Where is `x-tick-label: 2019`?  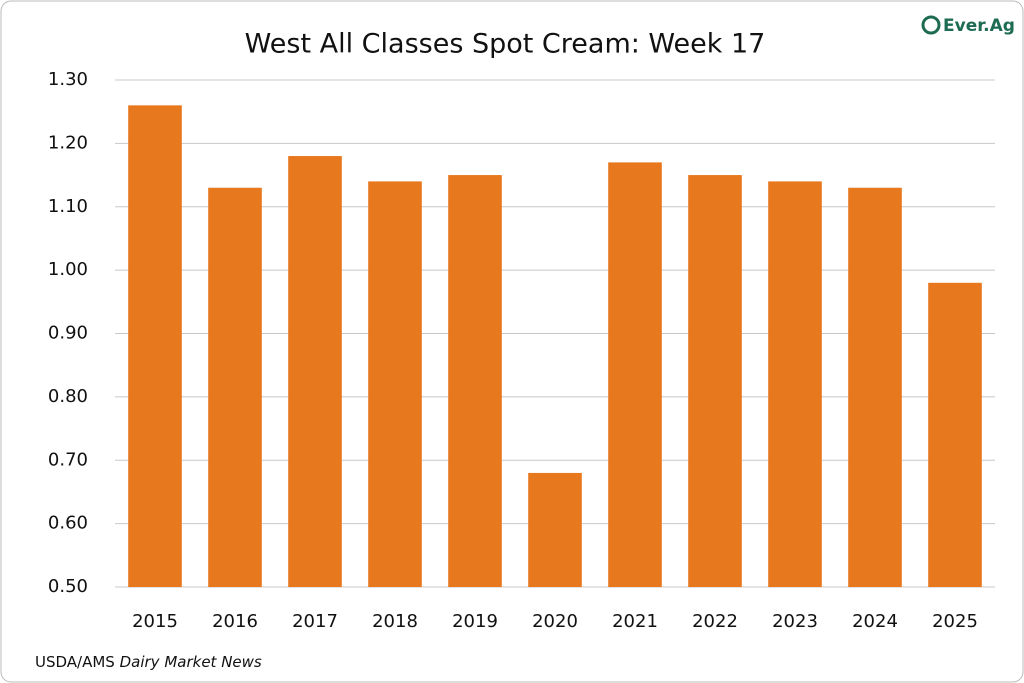
x-tick-label: 2019 is located at coordinates (475, 621).